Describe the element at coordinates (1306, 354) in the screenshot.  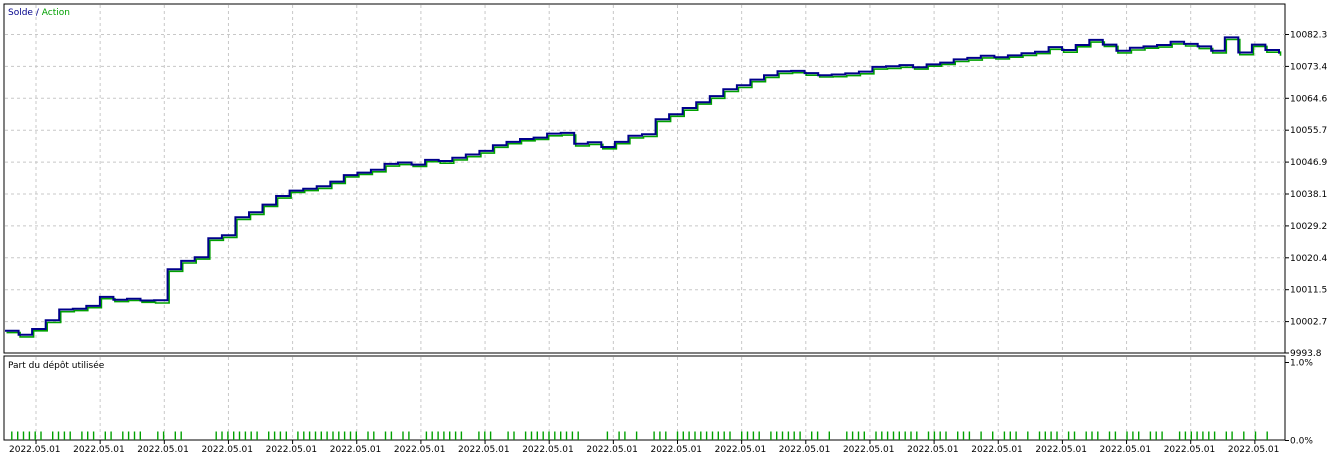
I see `y-tick-label: 9993.8` at that location.